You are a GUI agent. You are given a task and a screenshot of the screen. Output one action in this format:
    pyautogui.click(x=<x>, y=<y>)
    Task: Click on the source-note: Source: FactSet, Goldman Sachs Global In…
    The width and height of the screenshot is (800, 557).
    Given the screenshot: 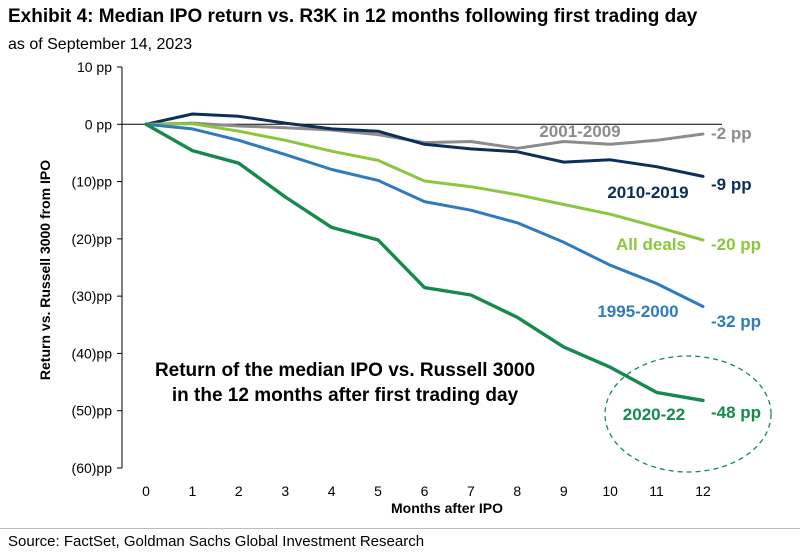 What is the action you would take?
    pyautogui.click(x=216, y=541)
    